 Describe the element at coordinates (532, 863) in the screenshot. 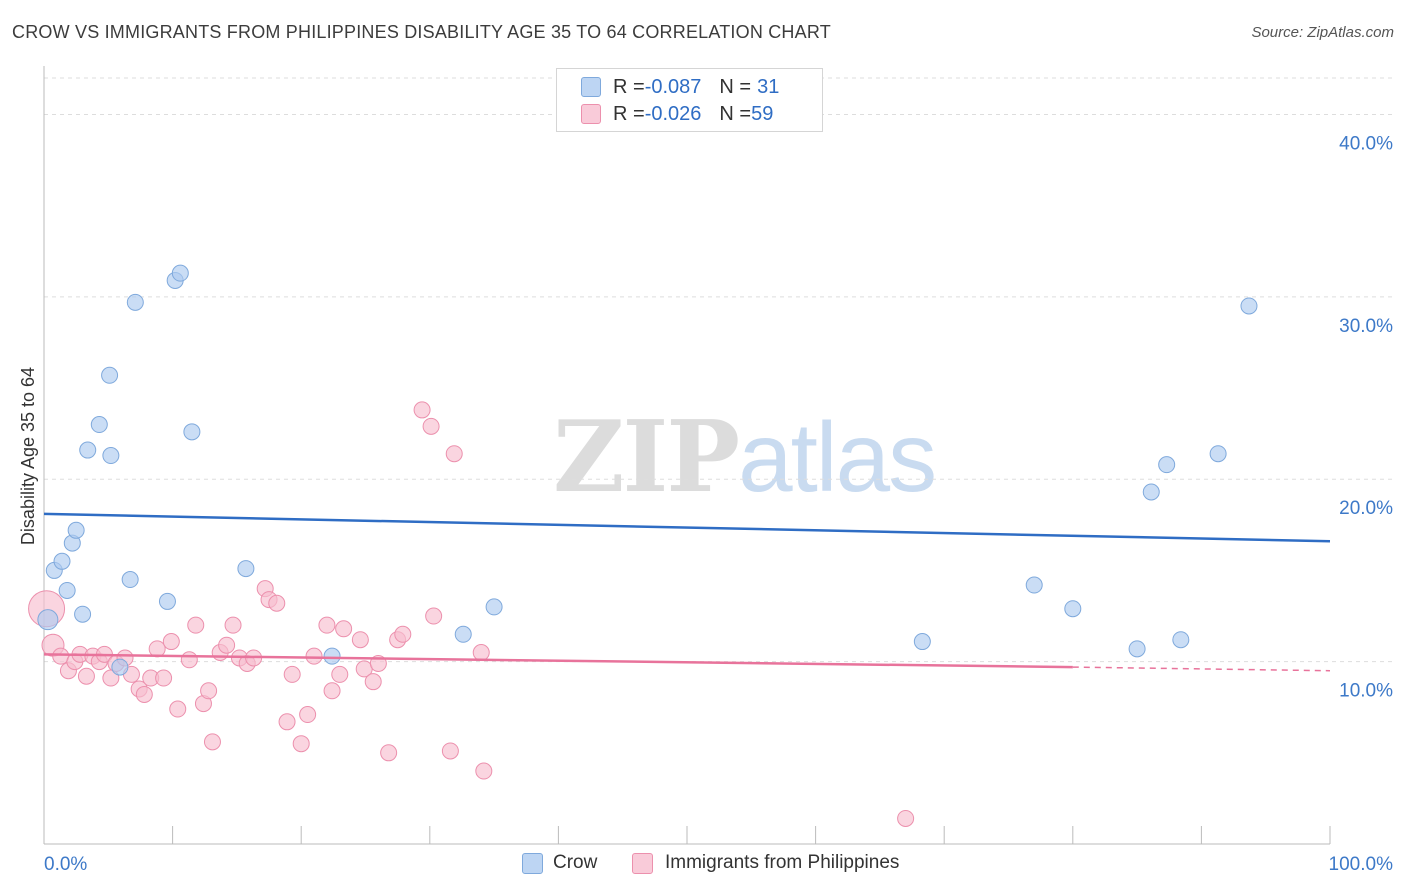

I see `crow-legend-icon` at that location.